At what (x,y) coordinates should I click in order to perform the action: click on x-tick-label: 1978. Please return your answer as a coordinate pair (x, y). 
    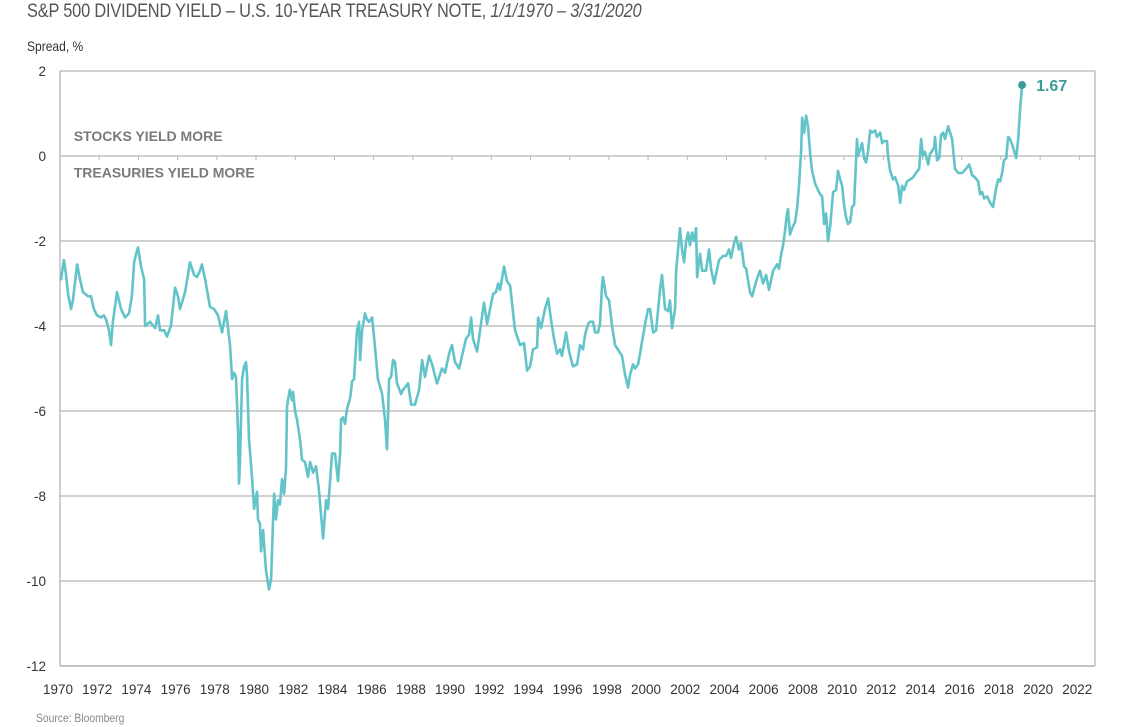
    Looking at the image, I should click on (215, 689).